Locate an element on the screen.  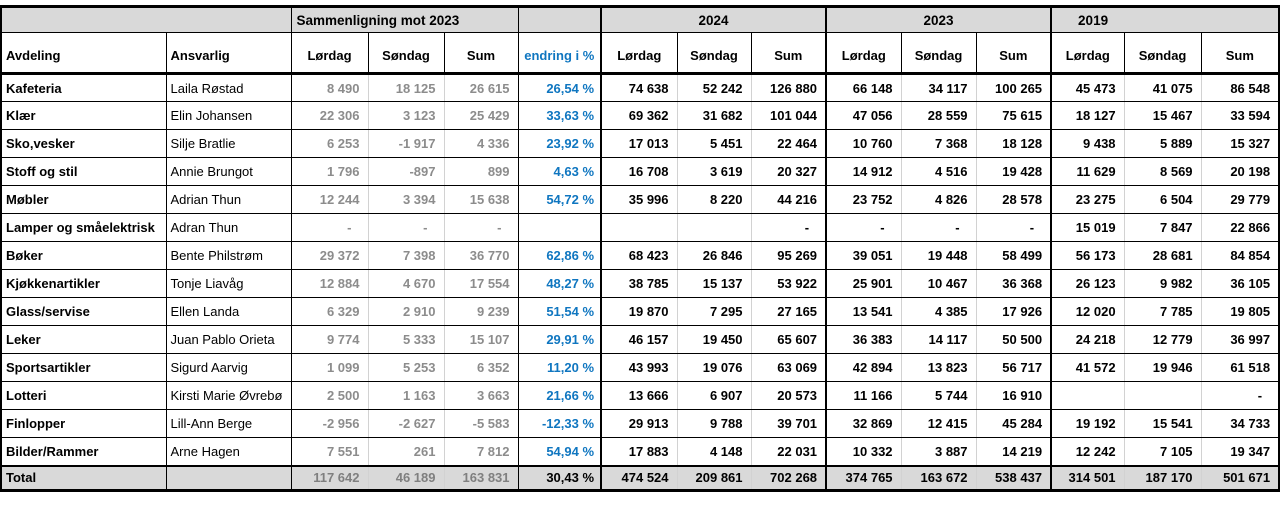
cell-value: 63 069 is located at coordinates (788, 367).